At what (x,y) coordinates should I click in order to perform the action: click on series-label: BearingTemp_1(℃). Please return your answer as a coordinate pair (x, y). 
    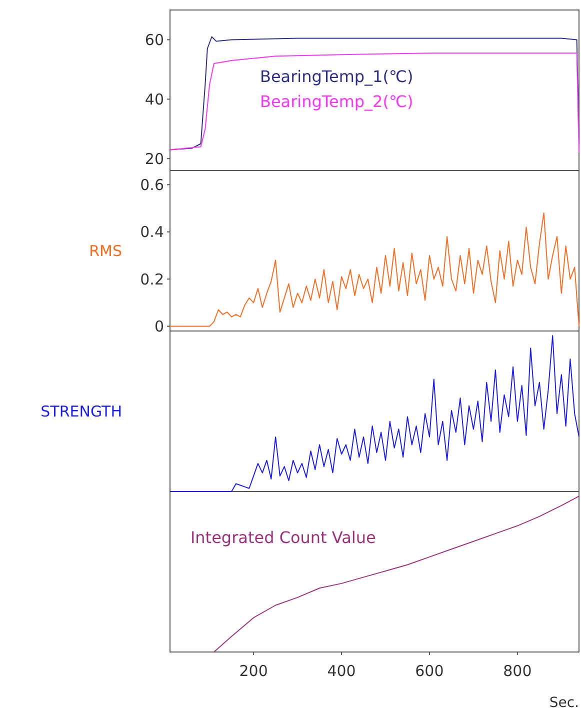
    Looking at the image, I should click on (337, 76).